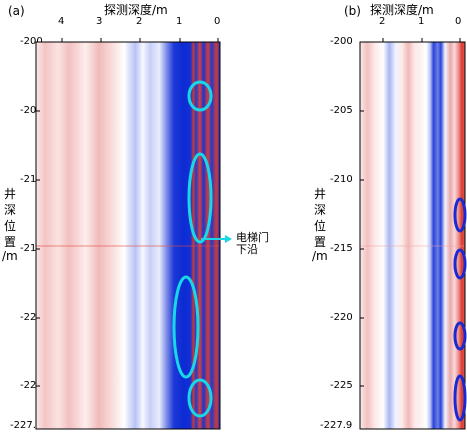 The image size is (467, 437). What do you see at coordinates (341, 248) in the screenshot?
I see `panel-b-y-tick: -215` at bounding box center [341, 248].